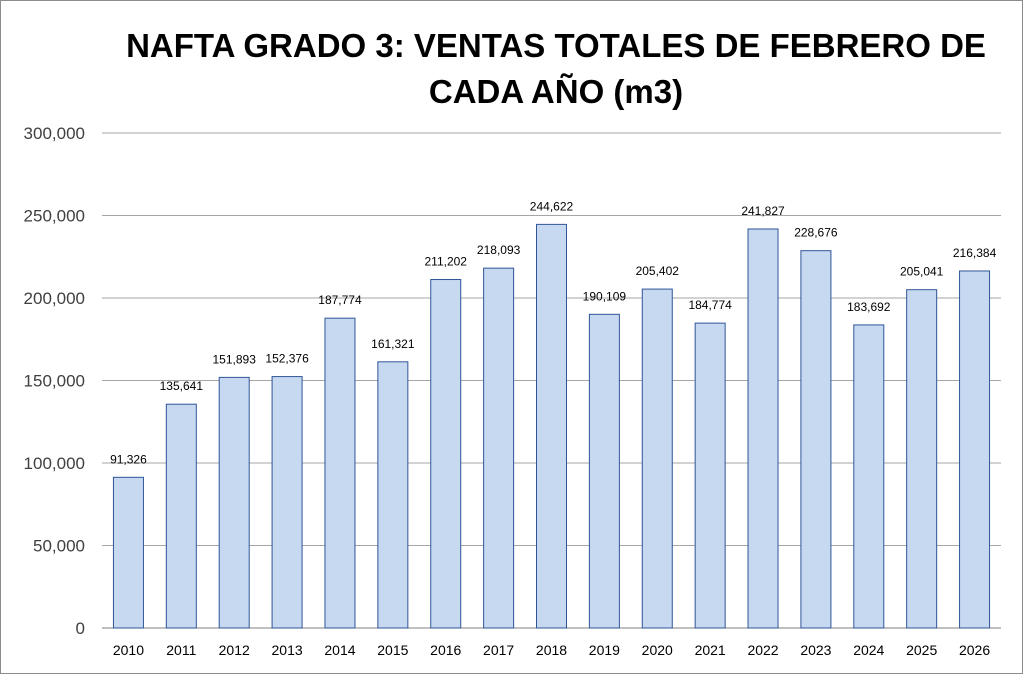  What do you see at coordinates (551, 426) in the screenshot?
I see `bar-2018` at bounding box center [551, 426].